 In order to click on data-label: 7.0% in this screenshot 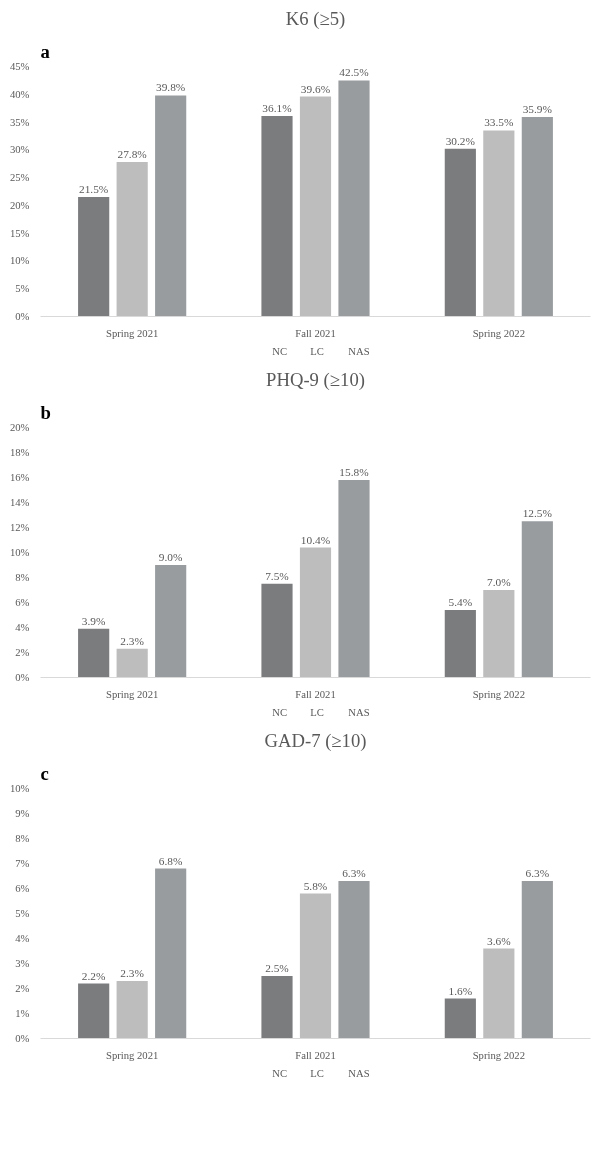, I will do `click(499, 582)`.